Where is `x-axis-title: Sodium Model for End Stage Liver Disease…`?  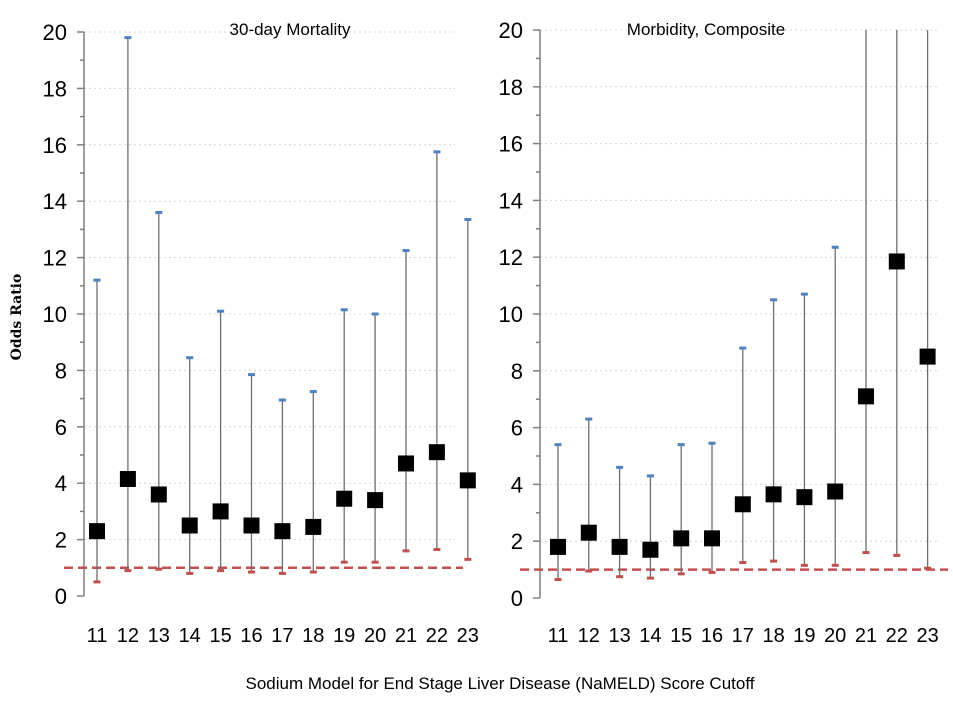
x-axis-title: Sodium Model for End Stage Liver Disease… is located at coordinates (500, 683).